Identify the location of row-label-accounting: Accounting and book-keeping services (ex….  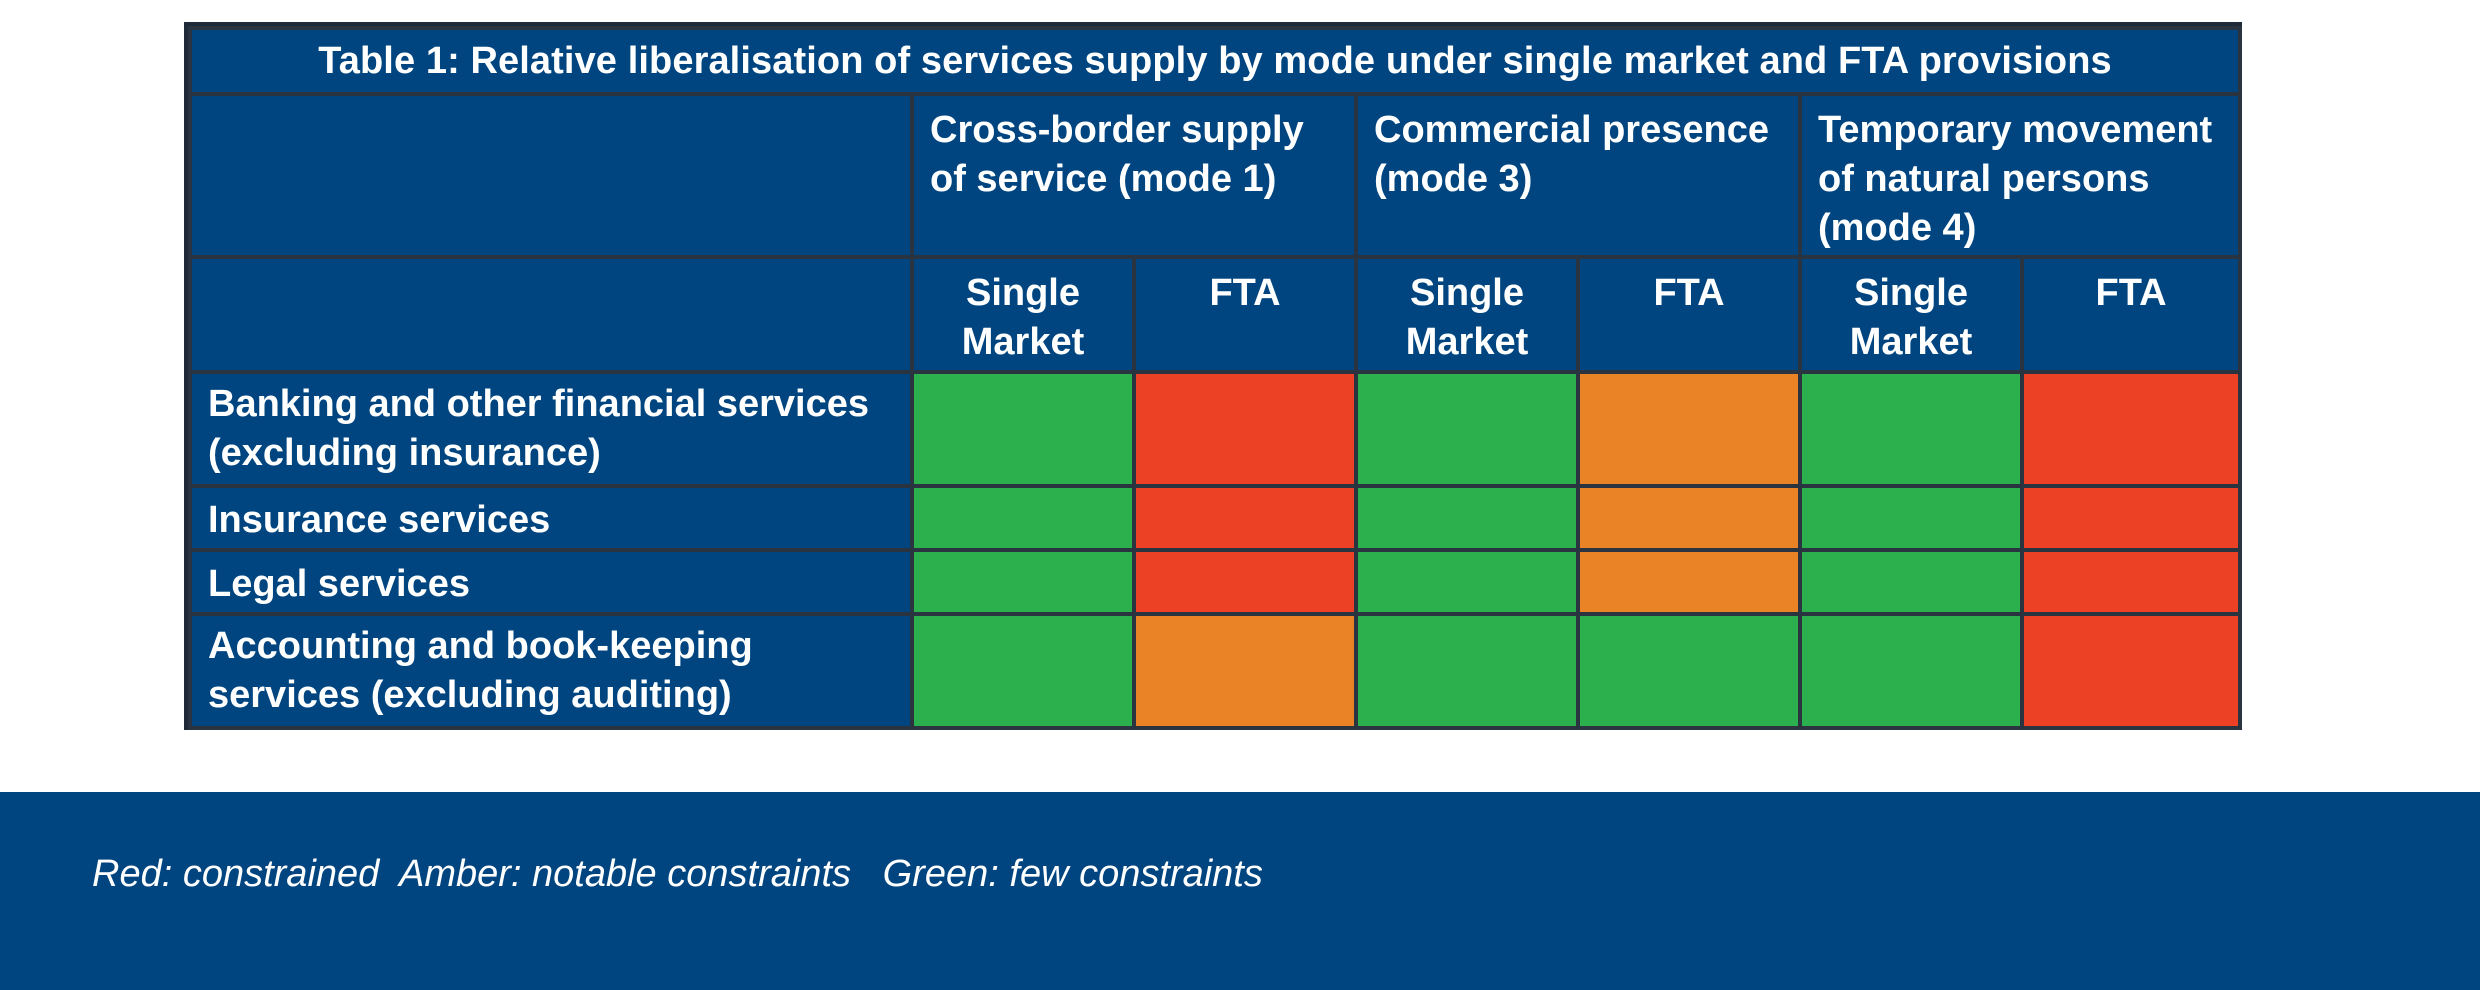
(551, 671).